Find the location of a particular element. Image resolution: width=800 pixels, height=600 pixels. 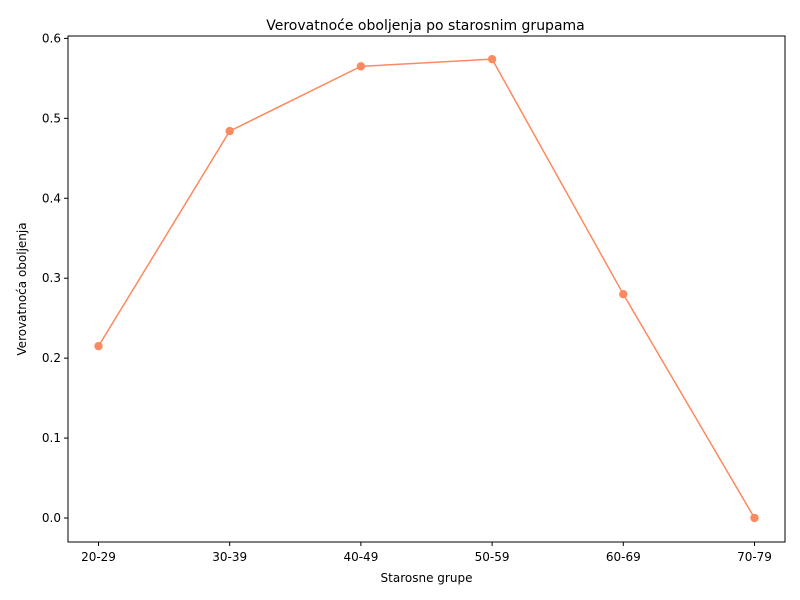

x-axis: 20-29 30-39 40-49 50-59 60-69 70-79 is located at coordinates (426, 553).